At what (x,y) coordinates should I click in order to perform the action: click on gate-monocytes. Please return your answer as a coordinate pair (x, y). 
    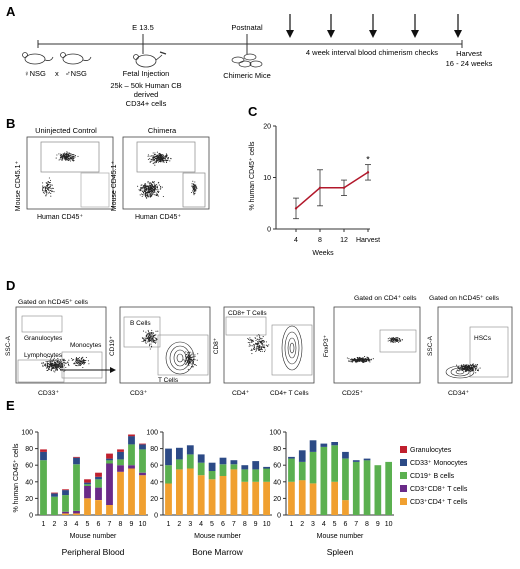
    Looking at the image, I should click on (82, 365).